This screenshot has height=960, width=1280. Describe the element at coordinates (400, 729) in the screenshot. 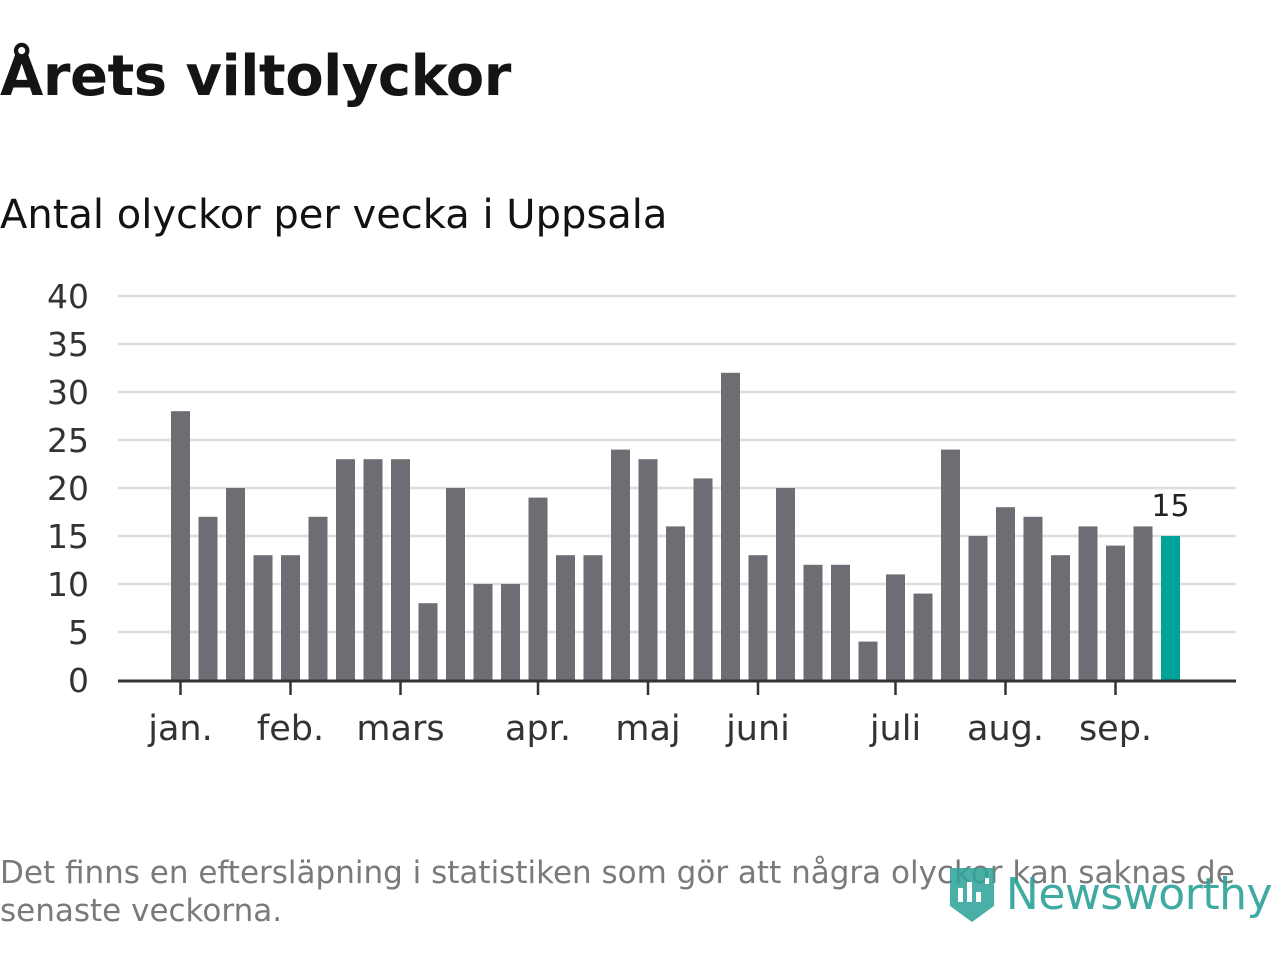

I see `x-tick-label: mars` at that location.